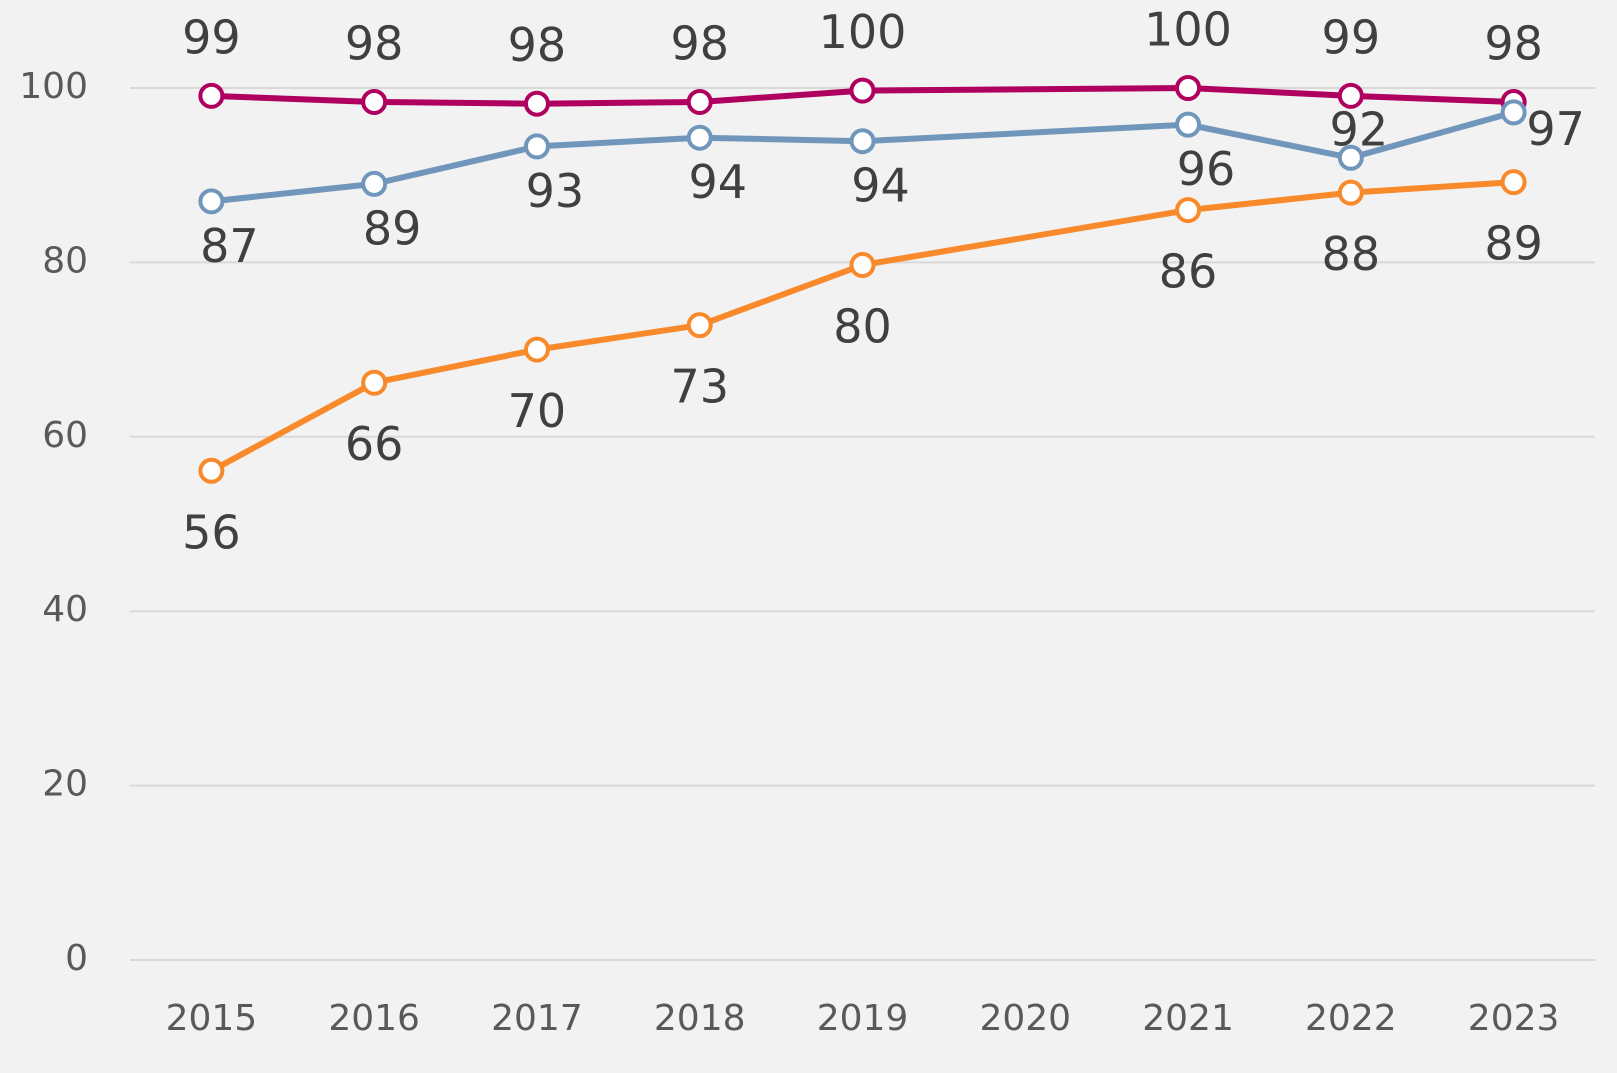 This screenshot has height=1073, width=1617. Describe the element at coordinates (863, 1018) in the screenshot. I see `x-tick-label: 2019` at that location.